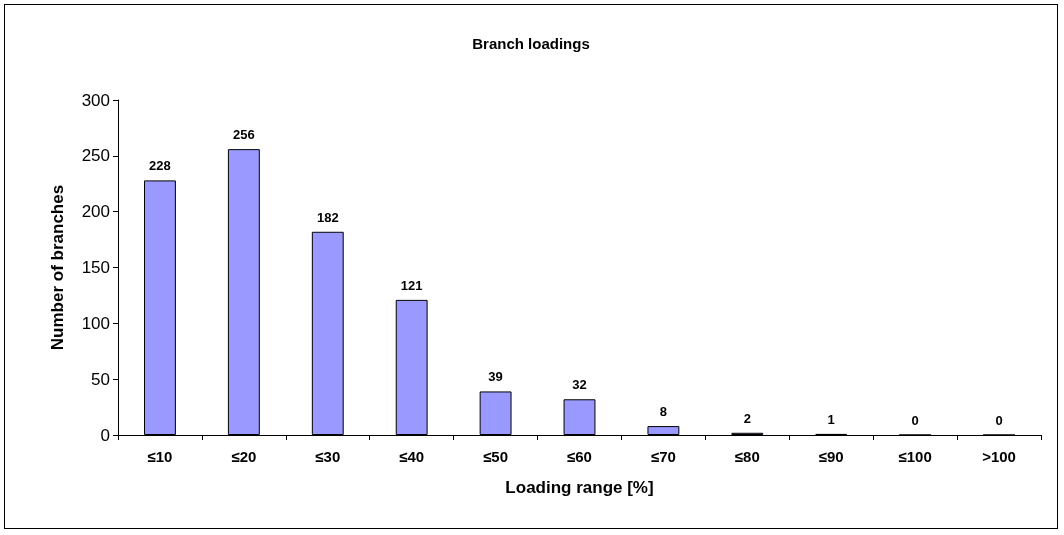  What do you see at coordinates (412, 456) in the screenshot?
I see `x-tick-label: ≤40` at bounding box center [412, 456].